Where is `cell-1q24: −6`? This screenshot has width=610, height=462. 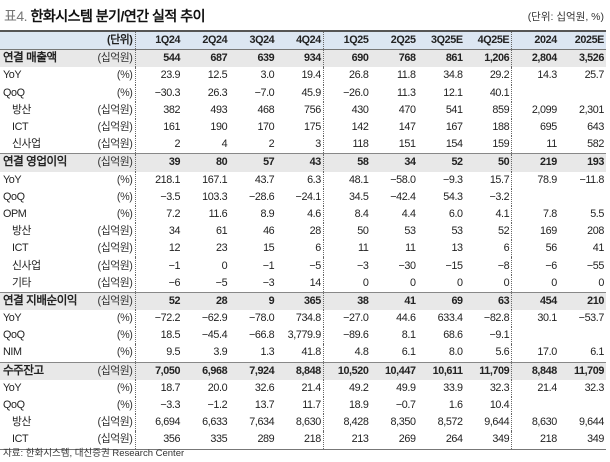
cell-1q24: −6 is located at coordinates (174, 282).